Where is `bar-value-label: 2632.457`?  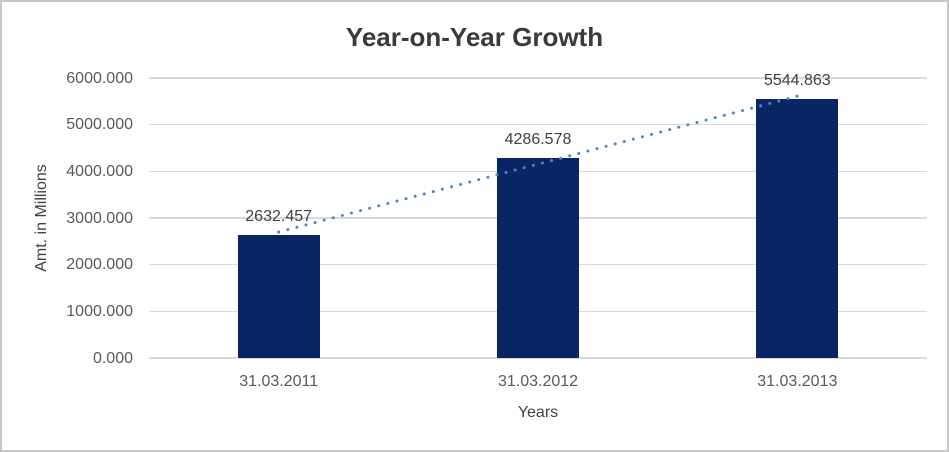
bar-value-label: 2632.457 is located at coordinates (279, 217).